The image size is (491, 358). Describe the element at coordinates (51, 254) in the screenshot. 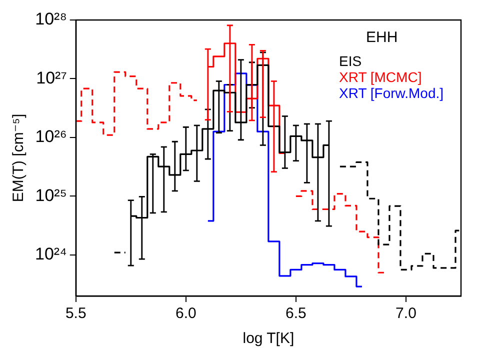

I see `y-tick-label: 10²⁴` at that location.